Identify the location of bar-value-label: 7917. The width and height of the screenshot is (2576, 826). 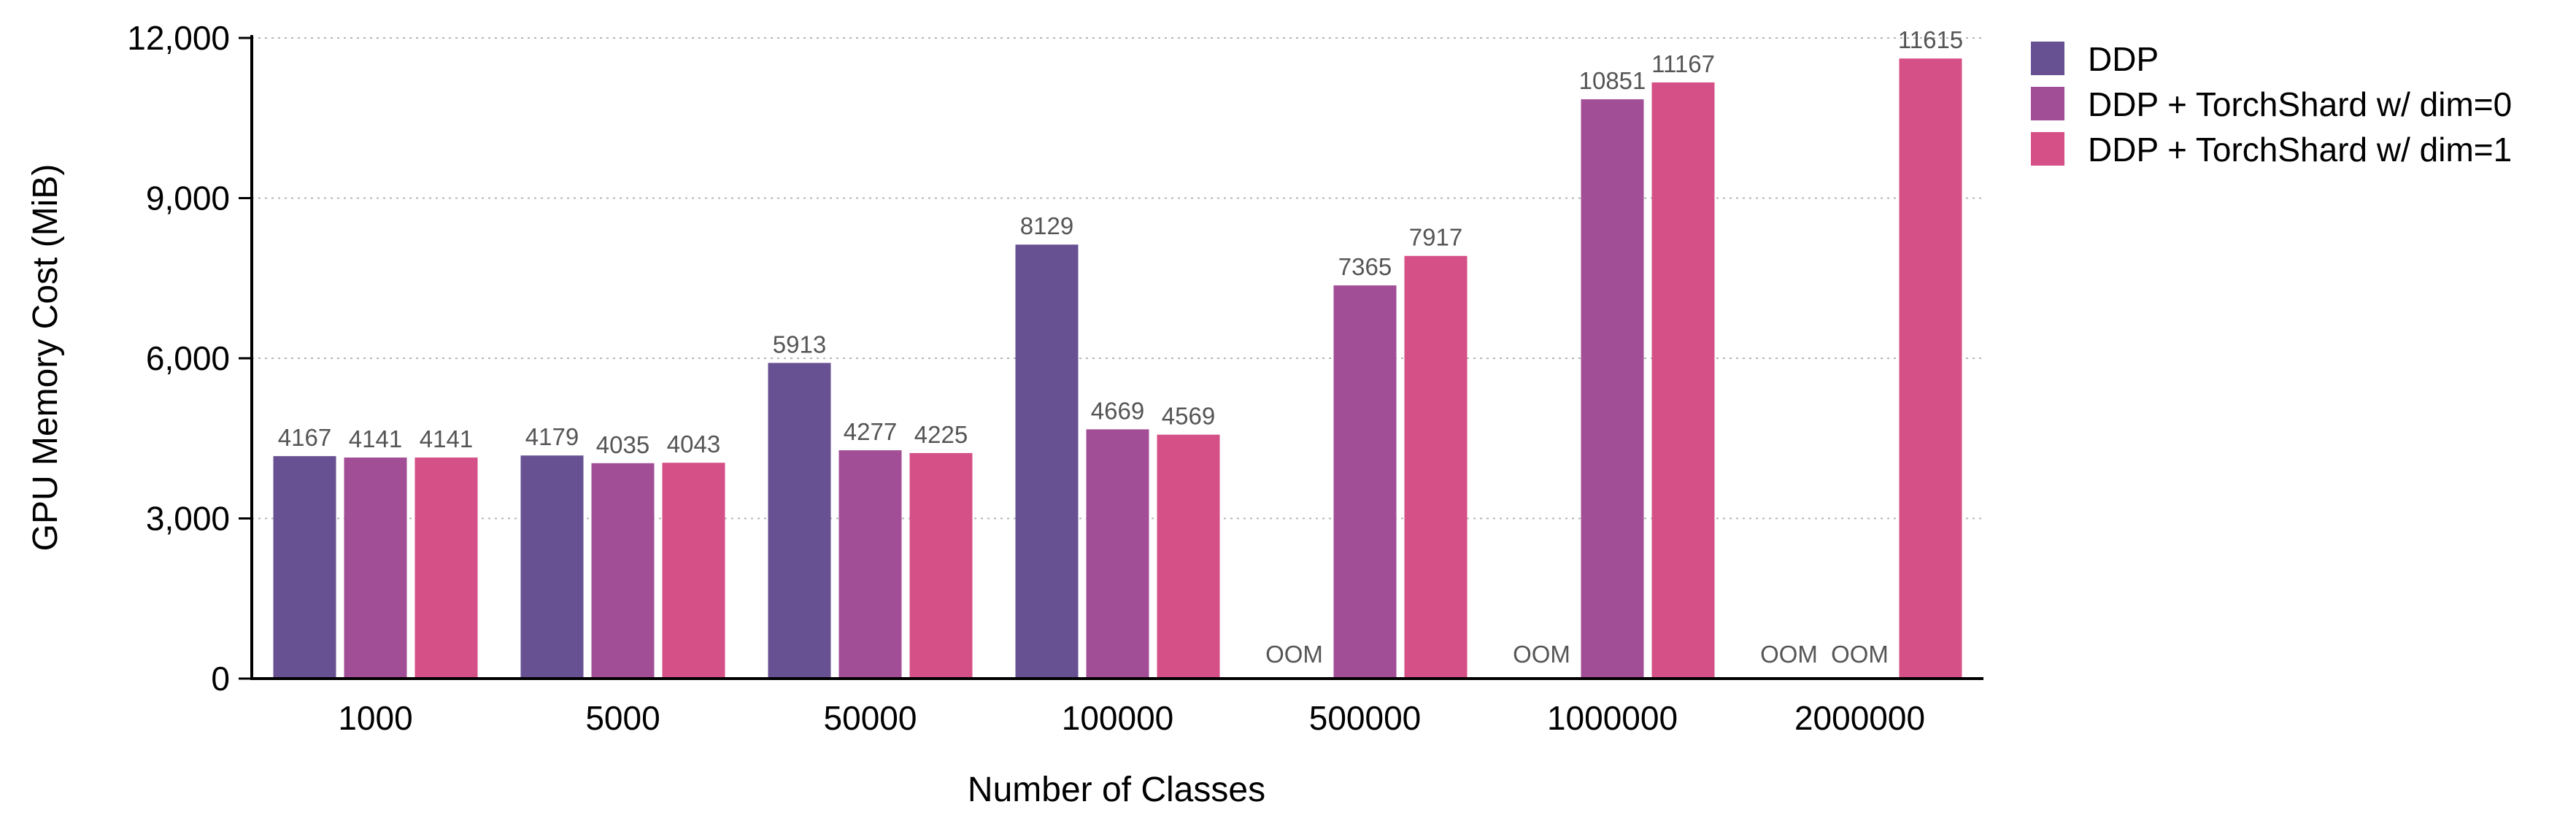
(1435, 237).